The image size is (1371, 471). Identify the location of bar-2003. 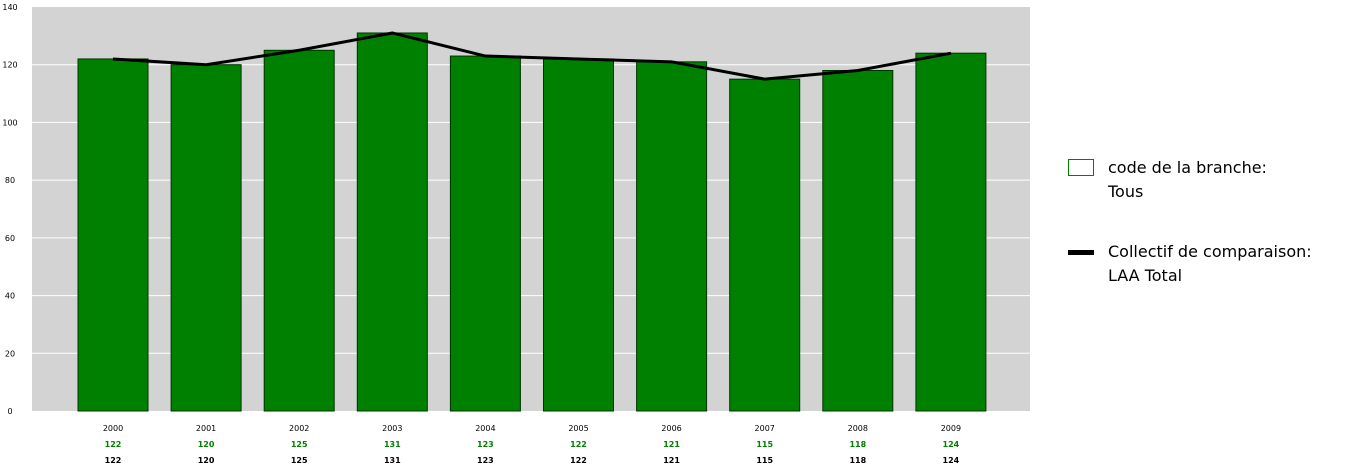
(392, 222).